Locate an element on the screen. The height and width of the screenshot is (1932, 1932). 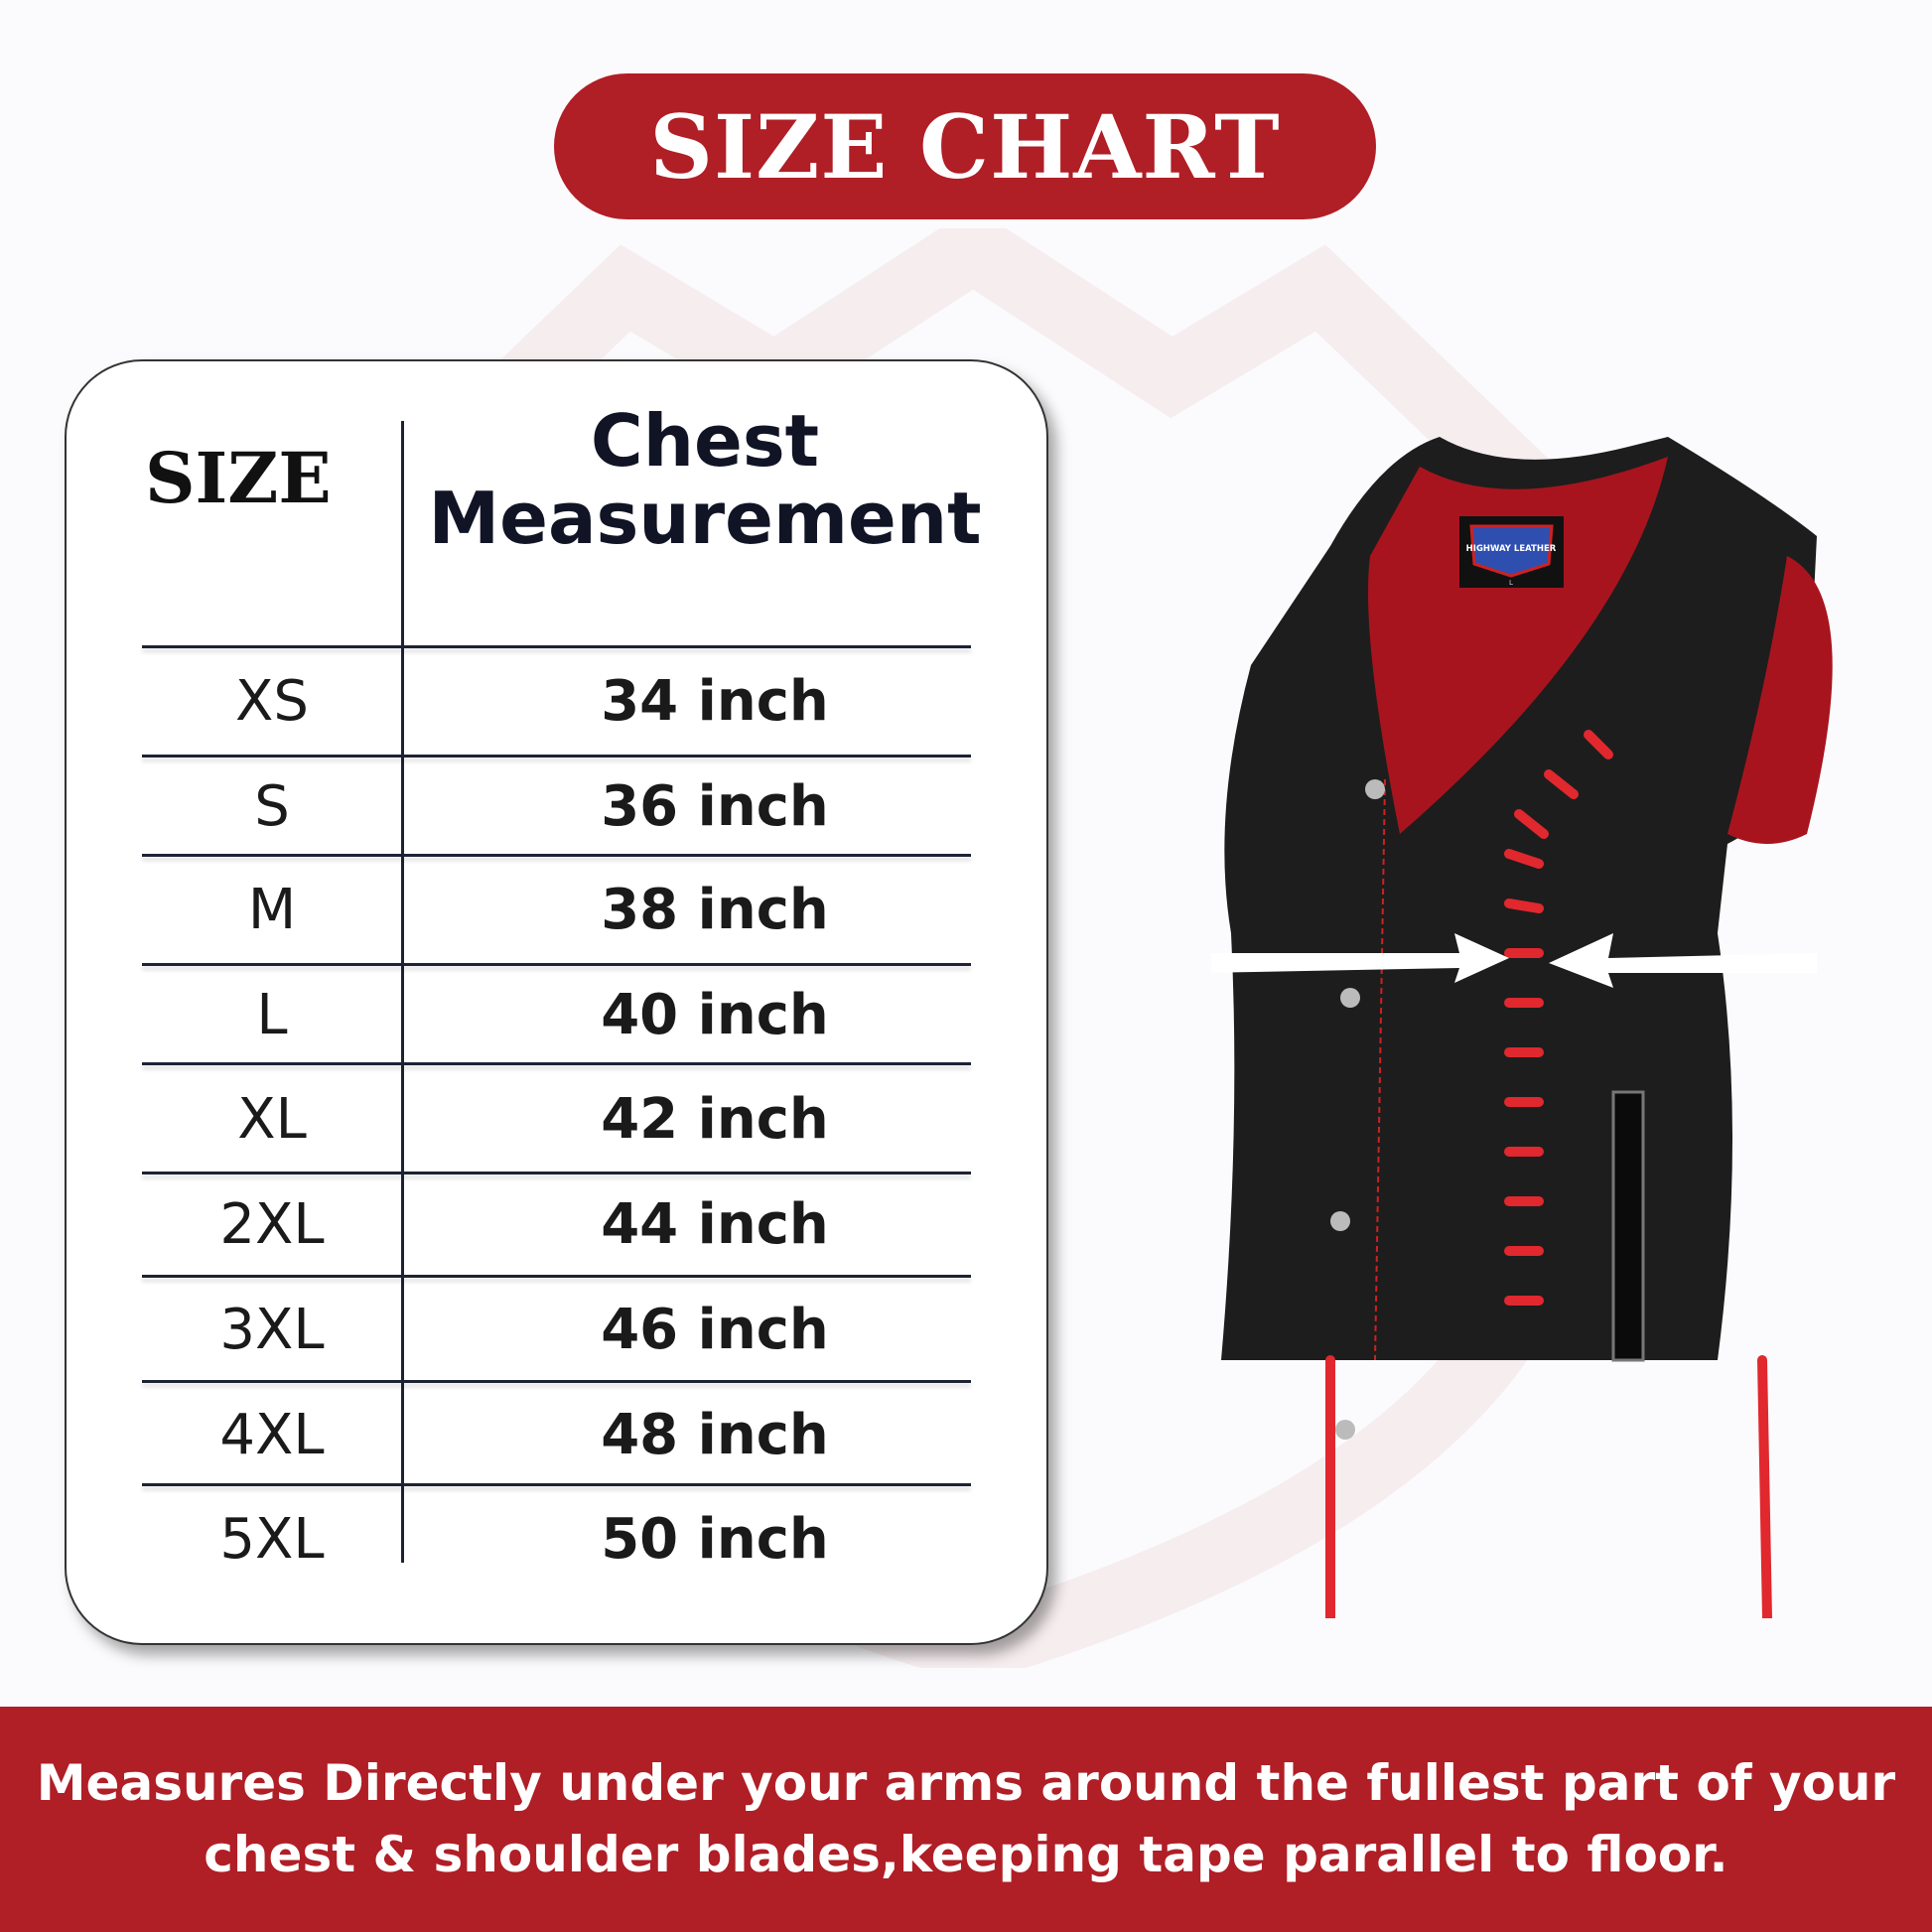
size-cell: XL is located at coordinates (272, 1119).